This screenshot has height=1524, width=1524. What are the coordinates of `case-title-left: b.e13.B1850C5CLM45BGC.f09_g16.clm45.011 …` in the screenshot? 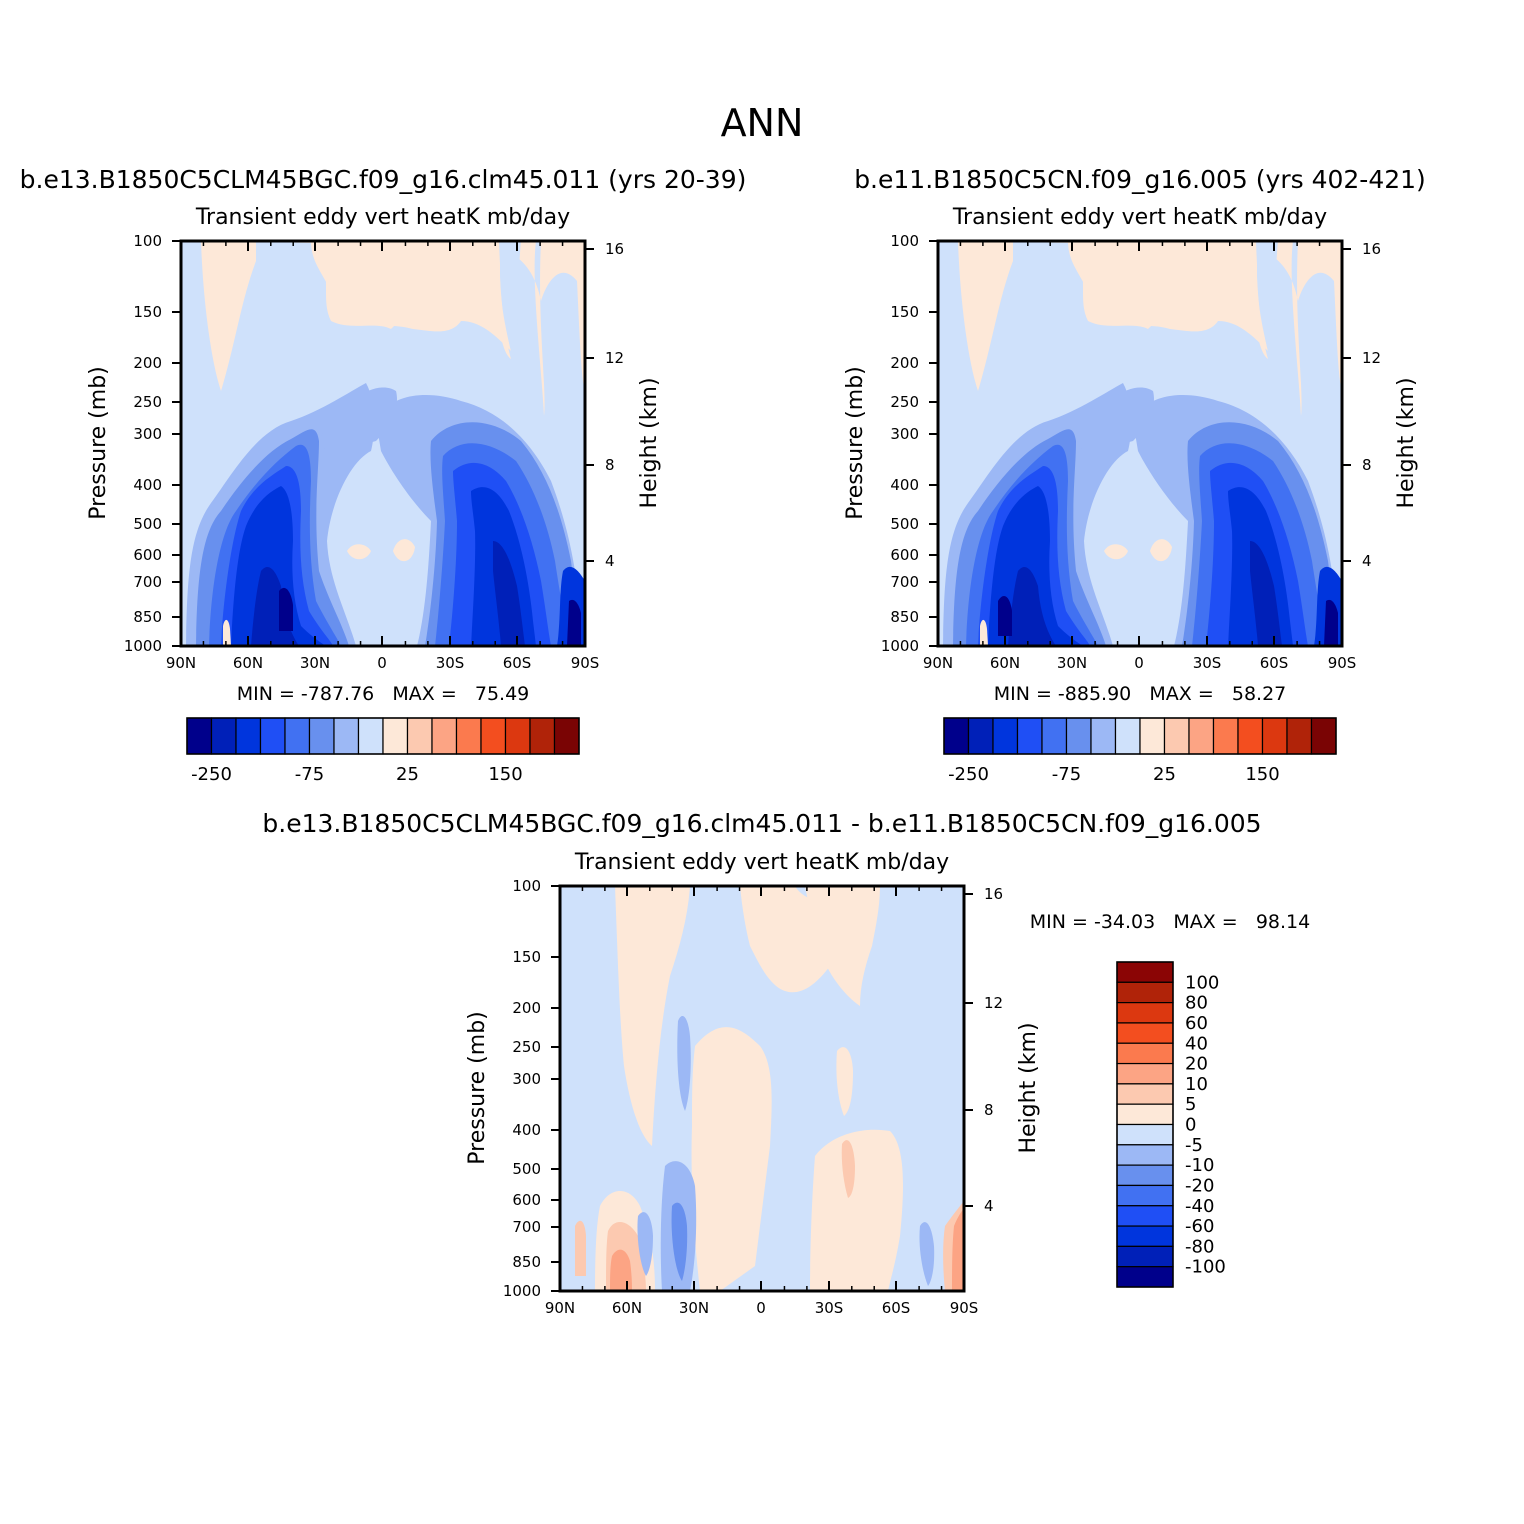 It's located at (383, 179).